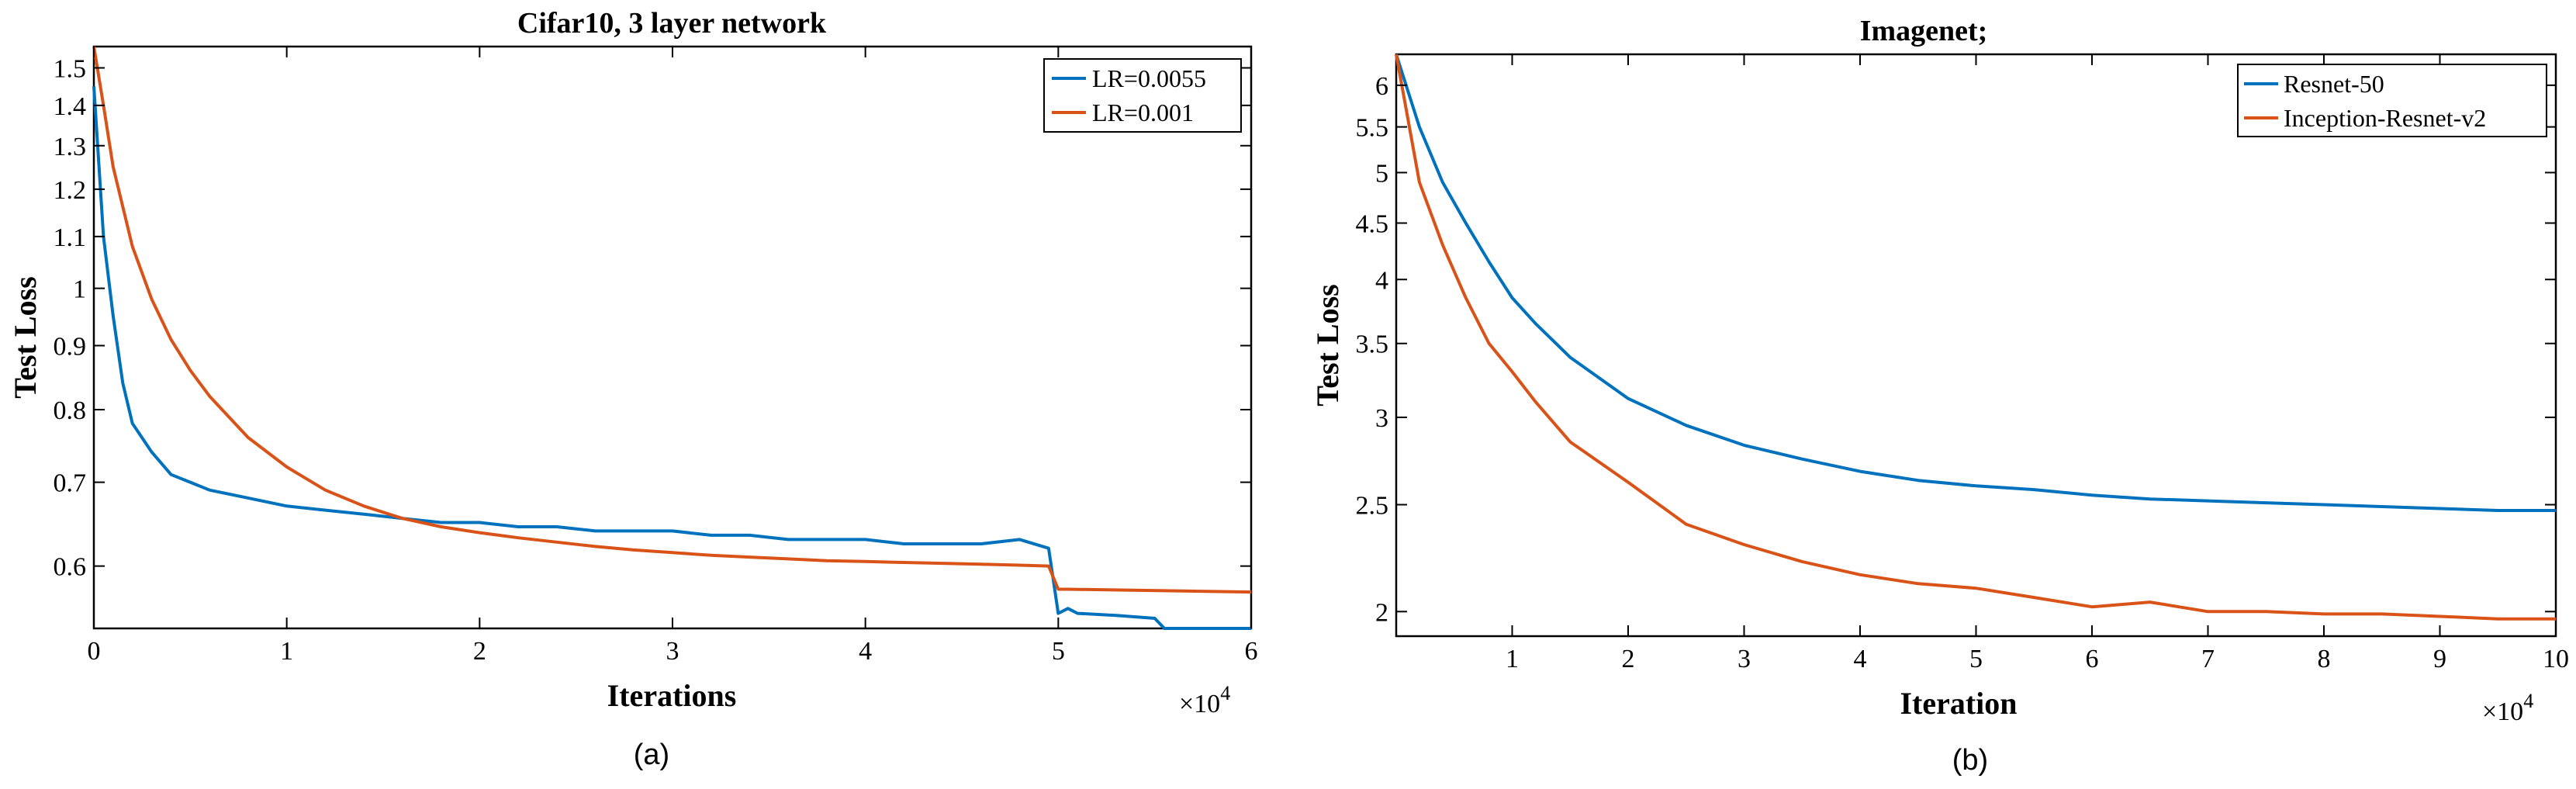 The width and height of the screenshot is (2576, 789). I want to click on y-tick-label: 4, so click(1381, 280).